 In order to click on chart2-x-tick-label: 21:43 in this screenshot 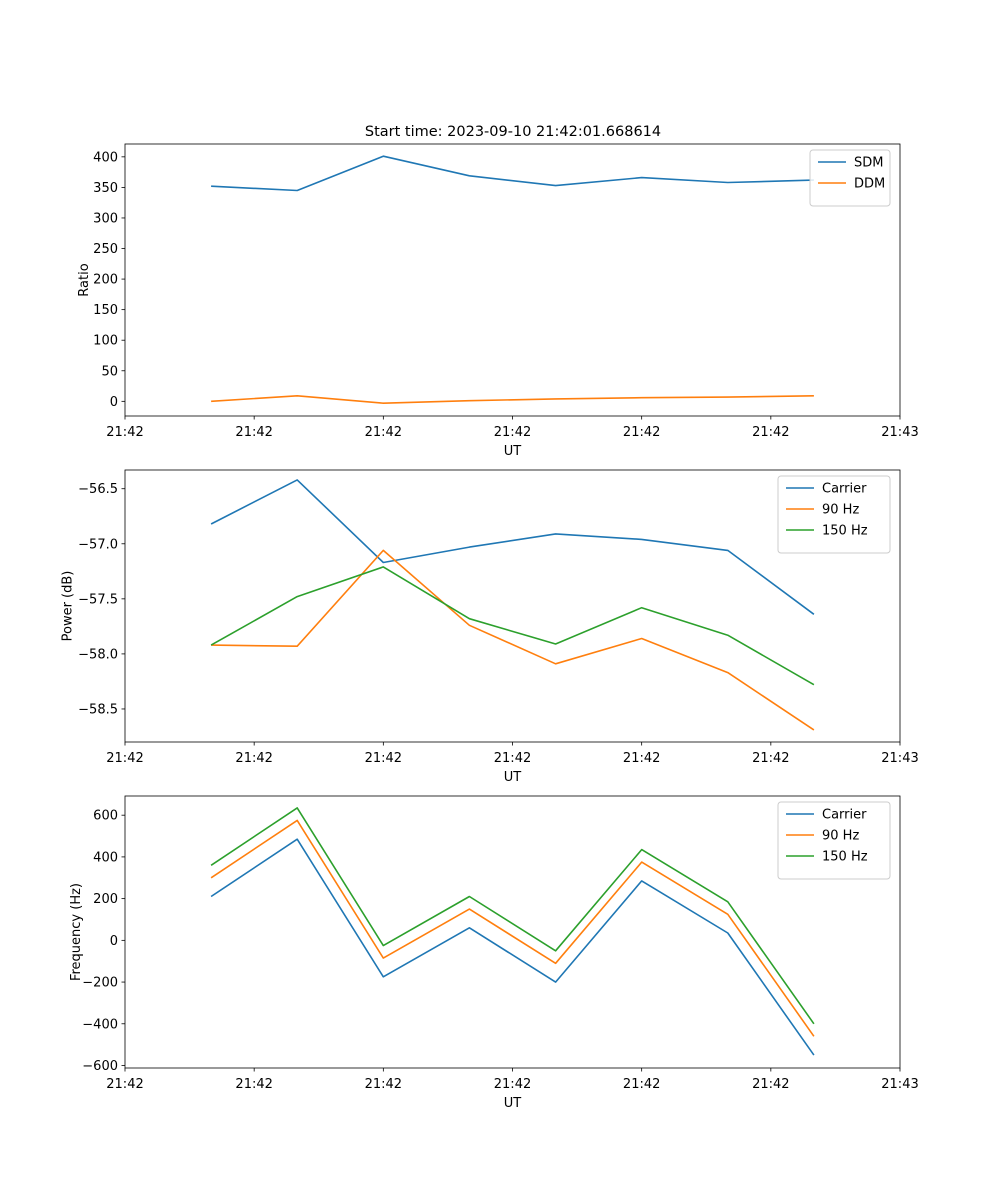, I will do `click(899, 758)`.